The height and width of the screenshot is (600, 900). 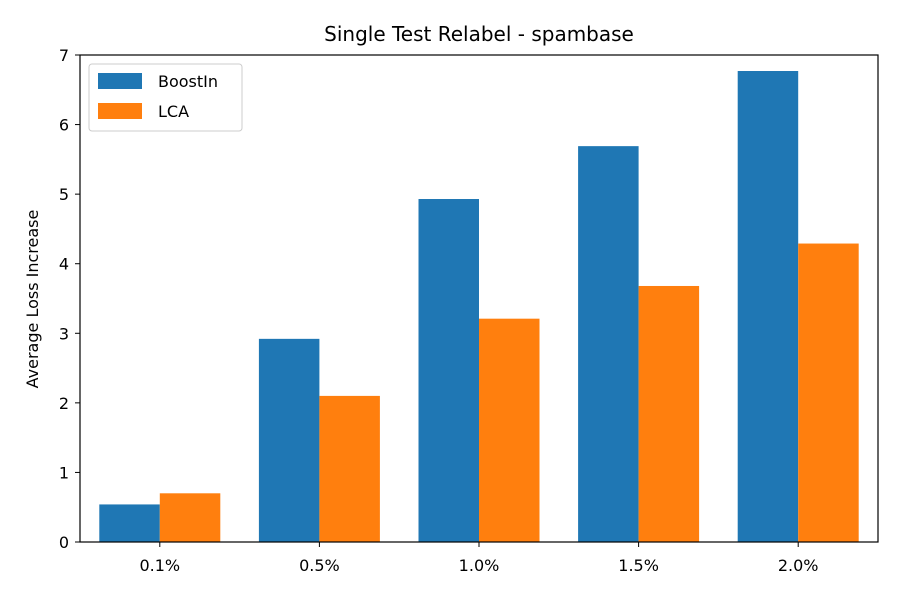 I want to click on legend-swatch-boostin, so click(x=120, y=81).